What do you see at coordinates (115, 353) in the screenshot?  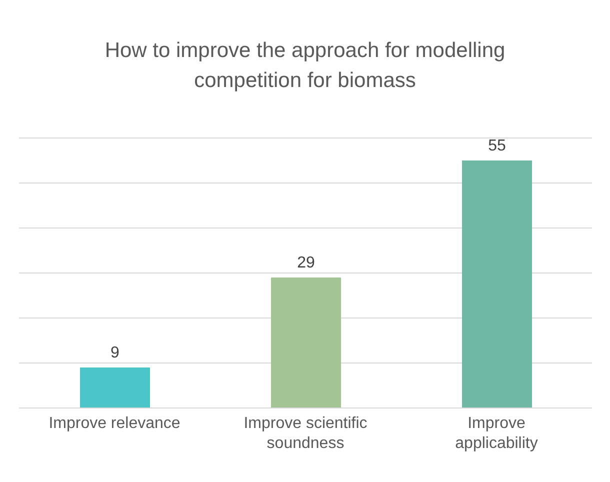 I see `data-label: 9` at bounding box center [115, 353].